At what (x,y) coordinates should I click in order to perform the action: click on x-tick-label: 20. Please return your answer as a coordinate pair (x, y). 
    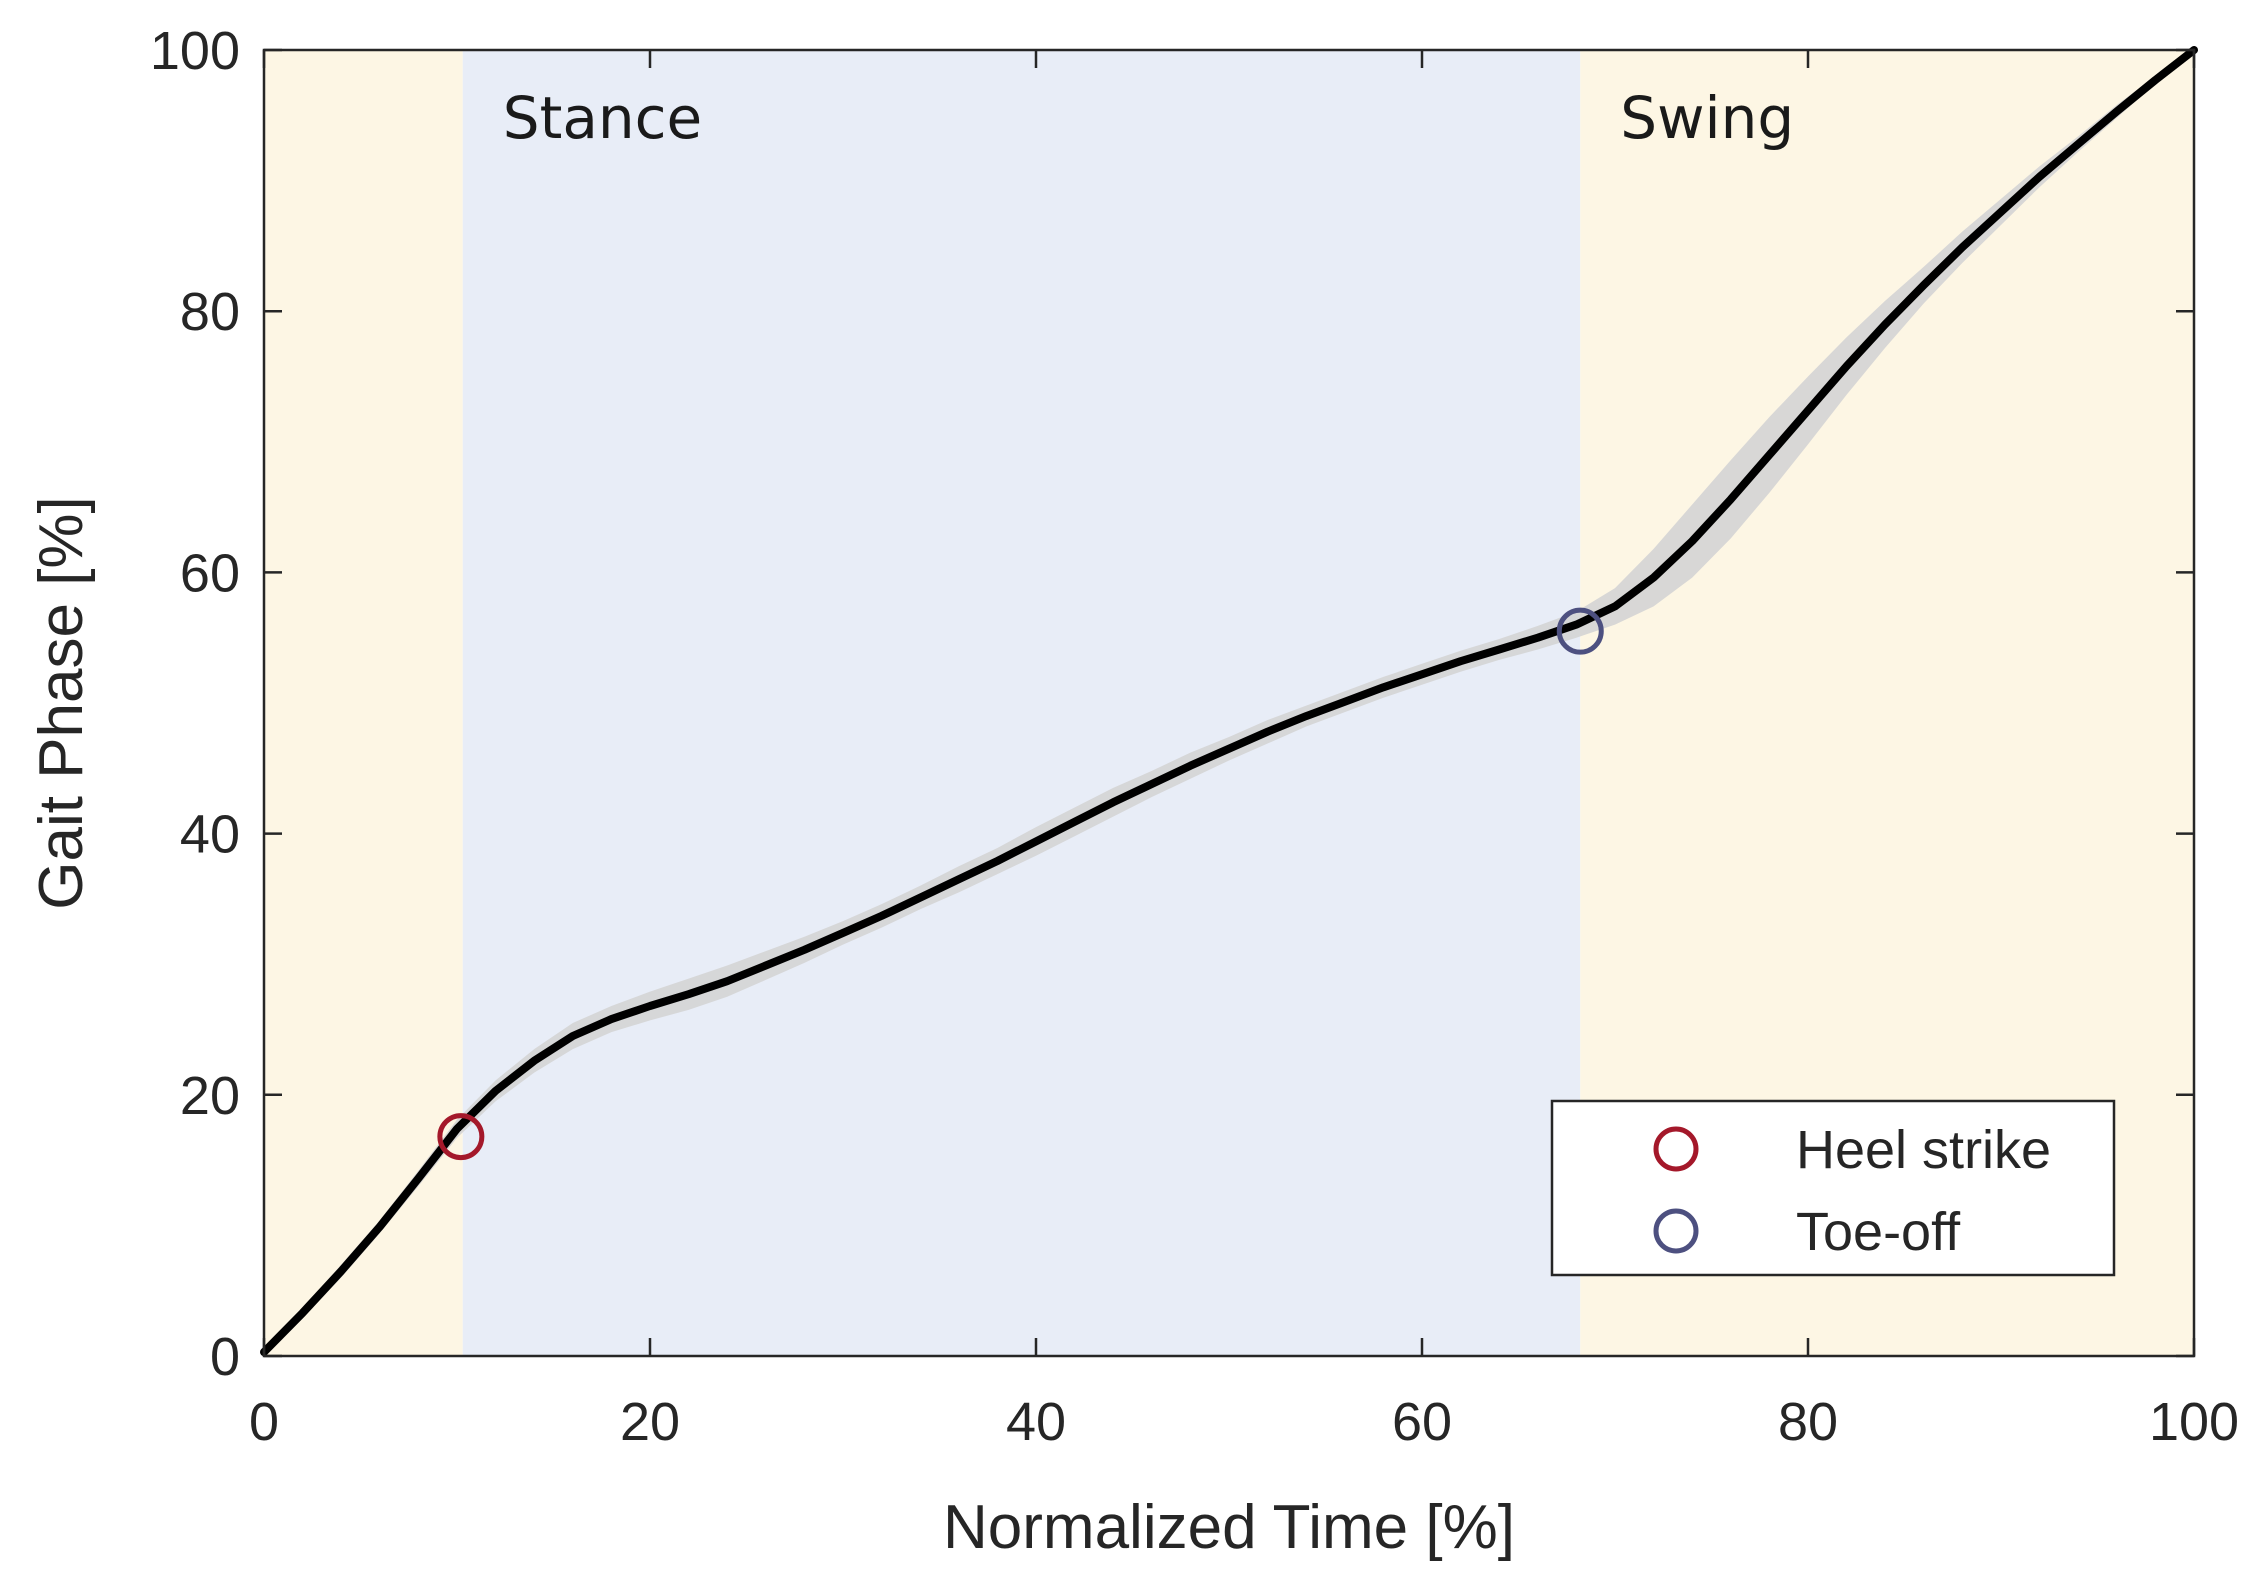
    Looking at the image, I should click on (650, 1422).